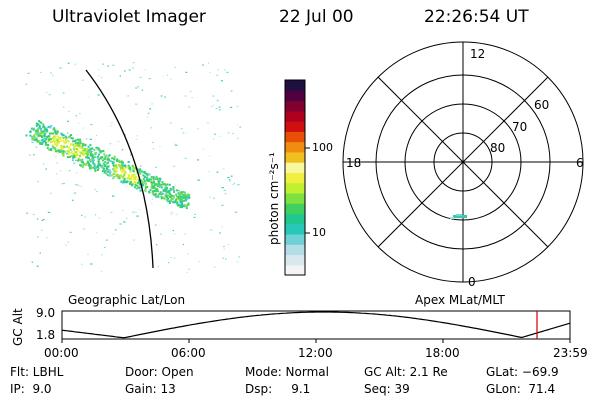 This screenshot has width=600, height=400. What do you see at coordinates (119, 169) in the screenshot?
I see `terminator-line` at bounding box center [119, 169].